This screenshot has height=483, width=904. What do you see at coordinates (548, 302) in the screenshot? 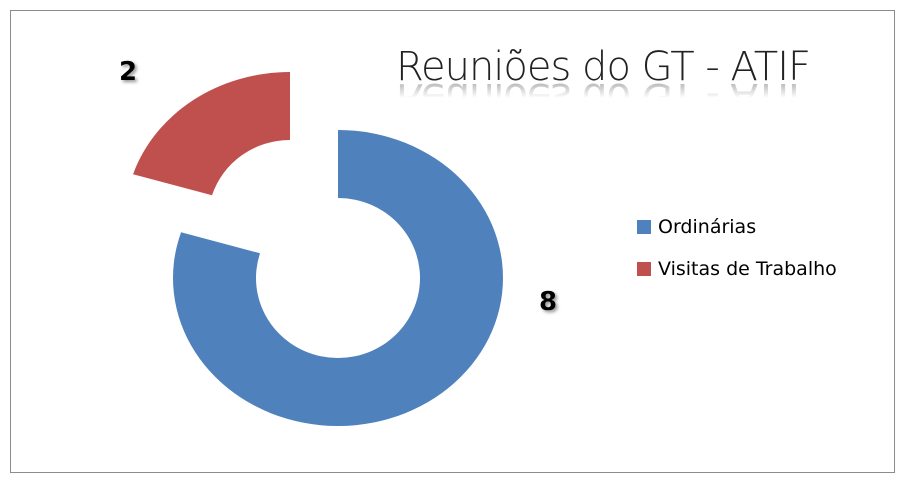
I see `data-label: 8` at bounding box center [548, 302].